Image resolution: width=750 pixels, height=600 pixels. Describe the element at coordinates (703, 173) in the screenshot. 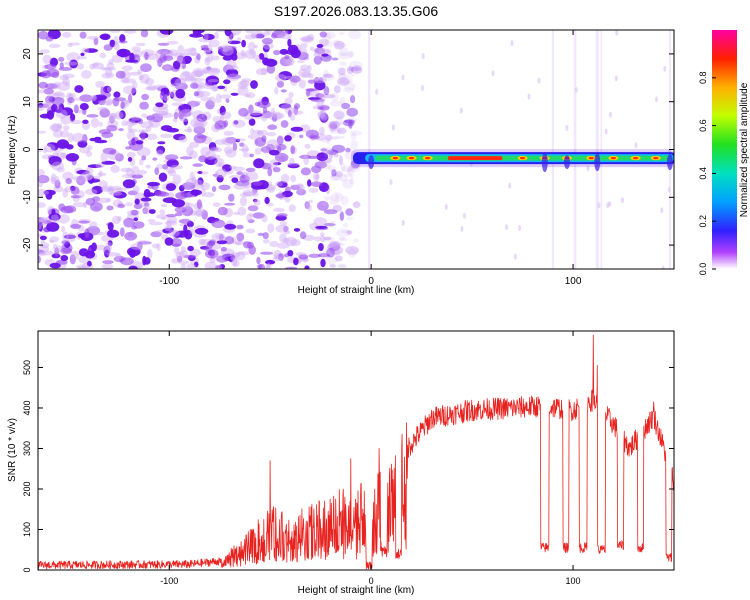

I see `colorbar-tick-label: 0.4` at that location.